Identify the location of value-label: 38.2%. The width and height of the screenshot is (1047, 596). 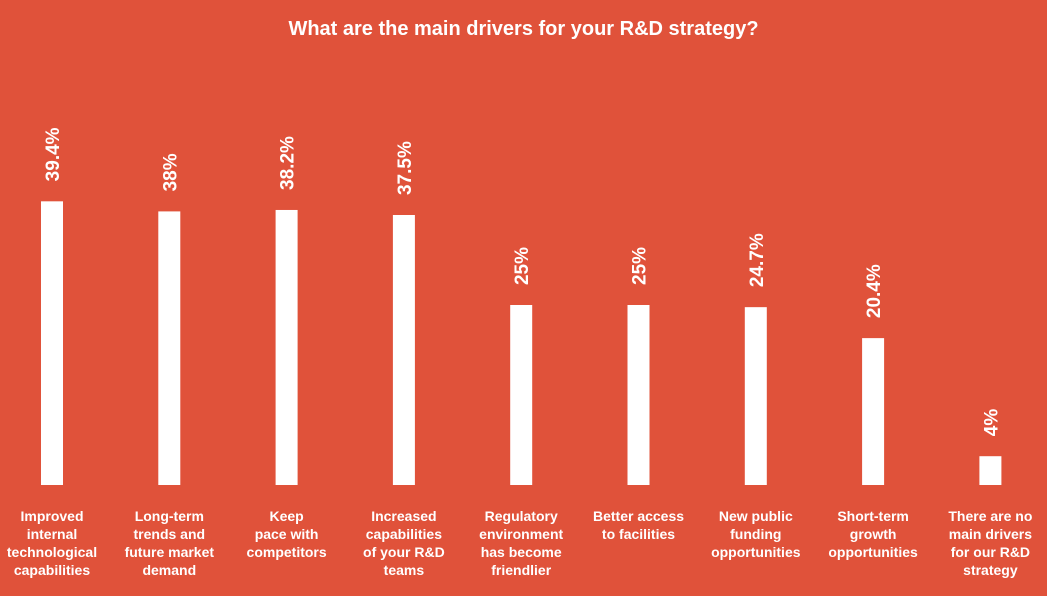
(288, 163).